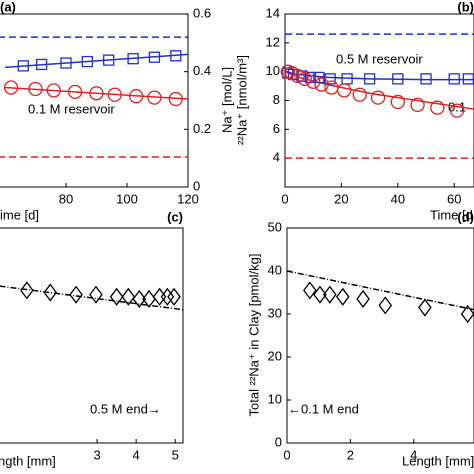 The width and height of the screenshot is (474, 474). Describe the element at coordinates (398, 198) in the screenshot. I see `x-tick-label: 40` at that location.